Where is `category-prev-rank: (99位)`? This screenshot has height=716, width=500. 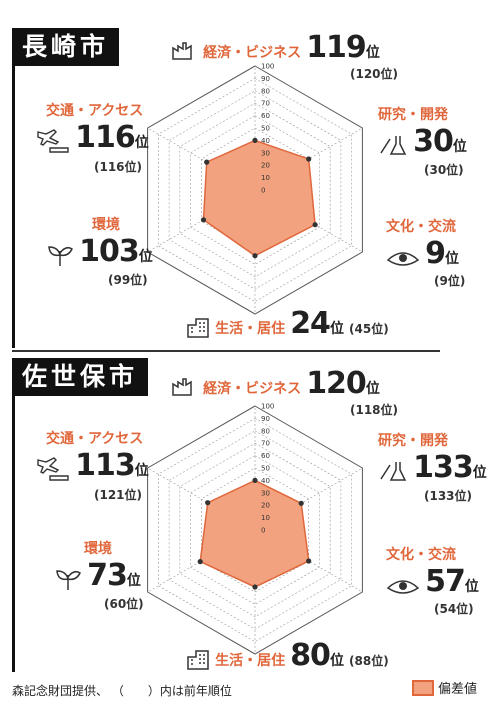 category-prev-rank: (99位) is located at coordinates (128, 279).